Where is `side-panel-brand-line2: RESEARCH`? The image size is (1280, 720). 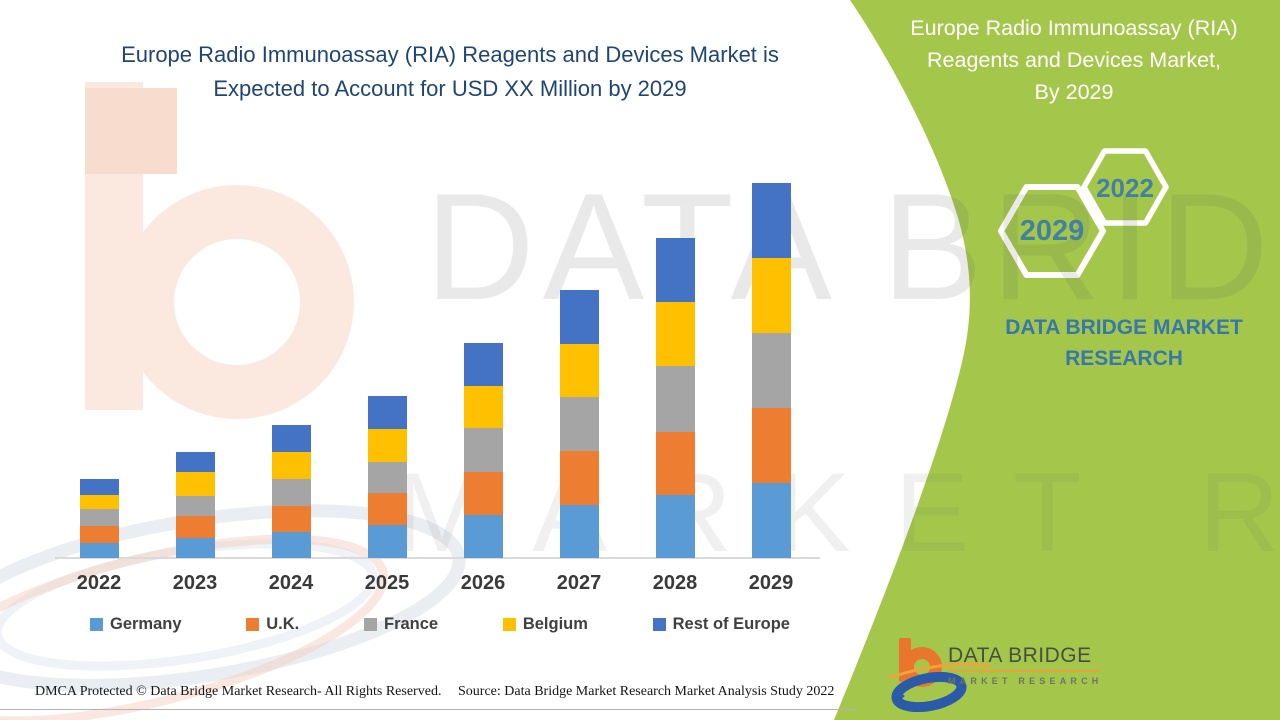
side-panel-brand-line2: RESEARCH is located at coordinates (1124, 358).